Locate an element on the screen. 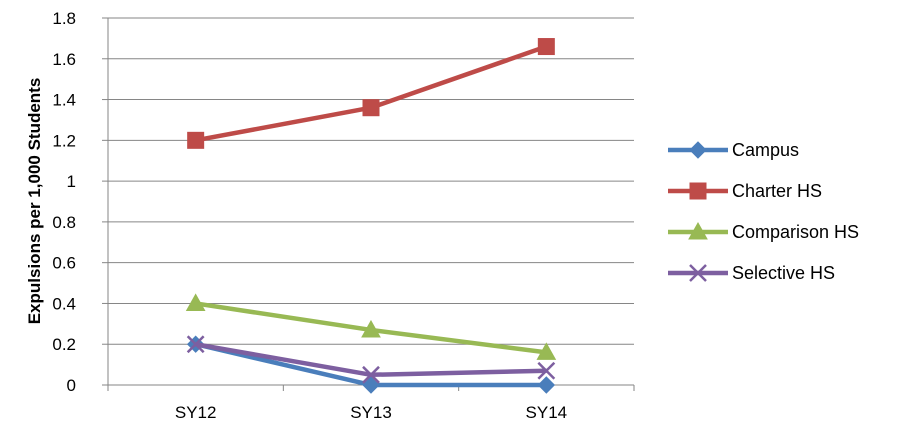  y-tick-label: 1.2 is located at coordinates (64, 140).